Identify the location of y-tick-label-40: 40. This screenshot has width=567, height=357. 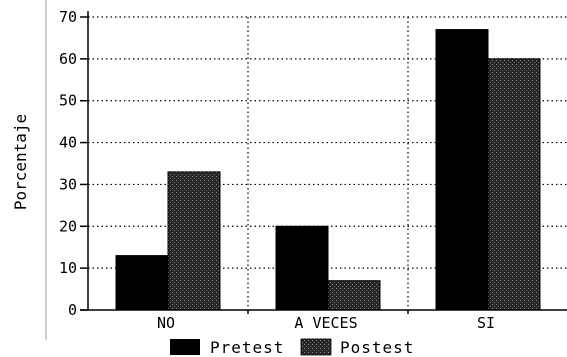
(68, 143).